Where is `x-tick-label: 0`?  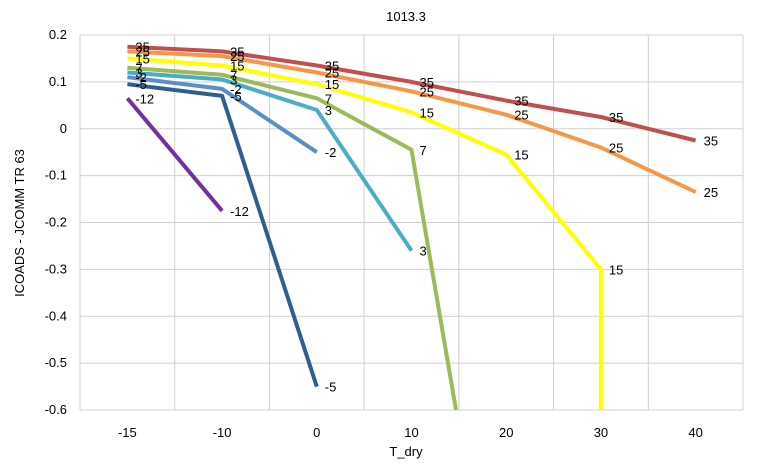 x-tick-label: 0 is located at coordinates (316, 432).